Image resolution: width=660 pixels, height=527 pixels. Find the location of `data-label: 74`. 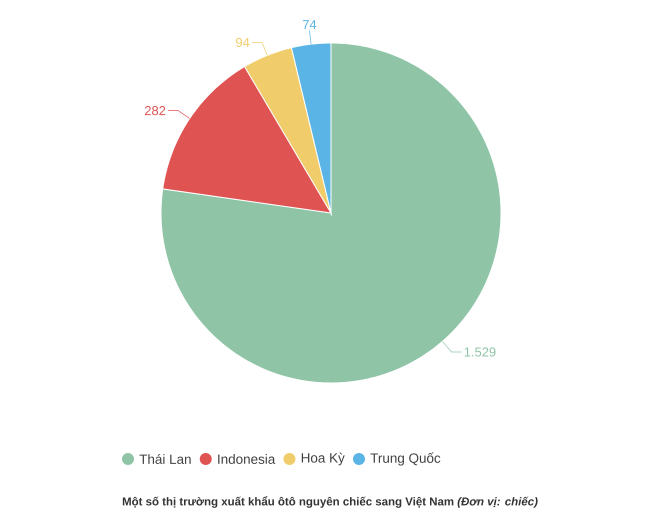

data-label: 74 is located at coordinates (309, 25).